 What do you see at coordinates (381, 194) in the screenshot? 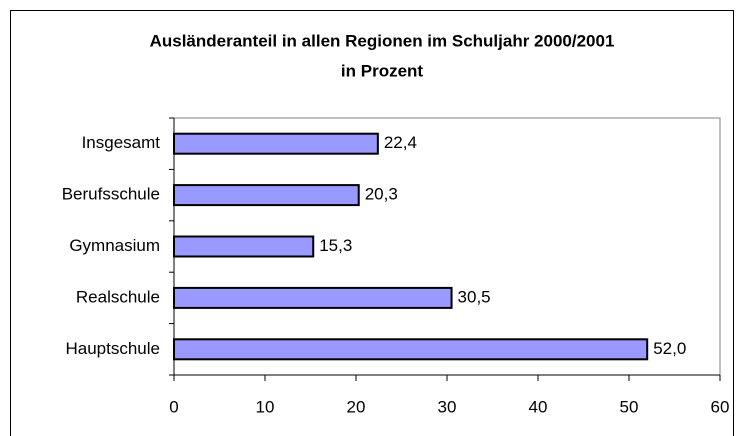
I see `value-label: 20,3` at bounding box center [381, 194].